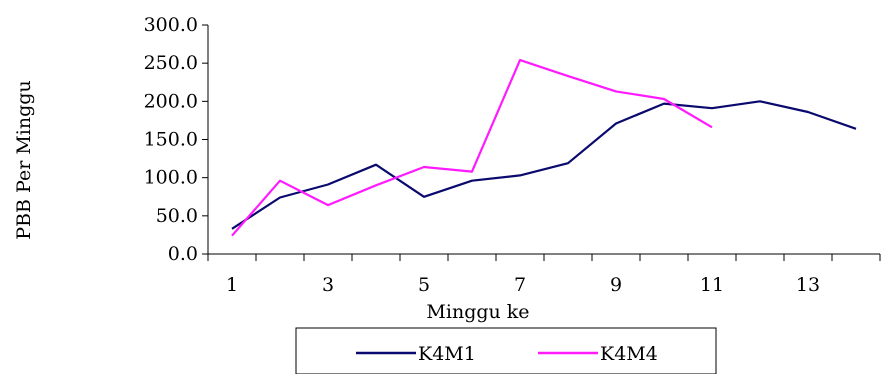 This screenshot has height=378, width=890. I want to click on x-tick-label: 3, so click(328, 285).